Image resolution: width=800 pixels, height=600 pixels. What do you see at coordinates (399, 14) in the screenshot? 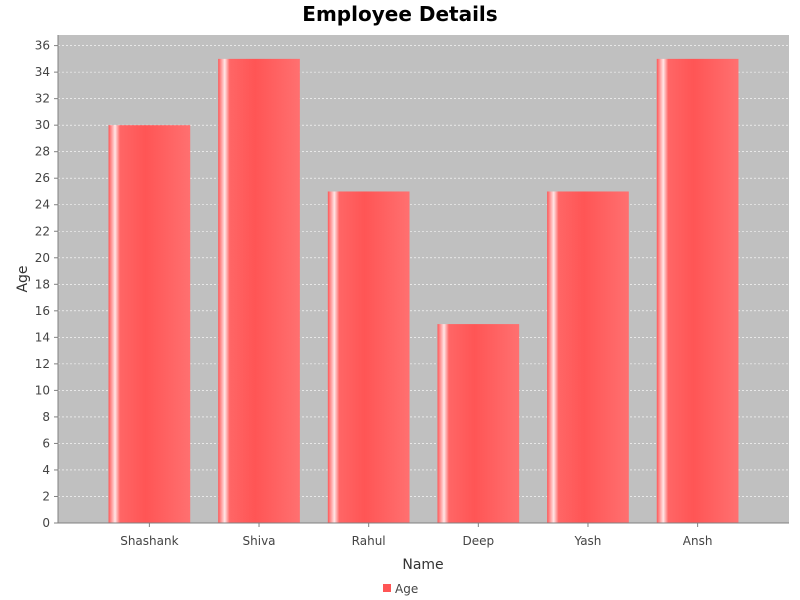
I see `chart-title: Employee Details` at bounding box center [399, 14].